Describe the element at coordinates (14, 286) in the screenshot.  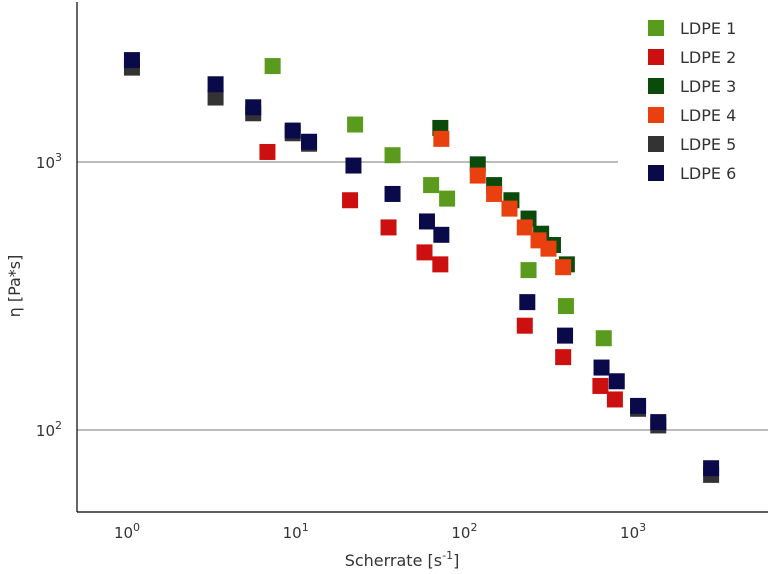
I see `y-axis-title: η [Pa*s]` at that location.